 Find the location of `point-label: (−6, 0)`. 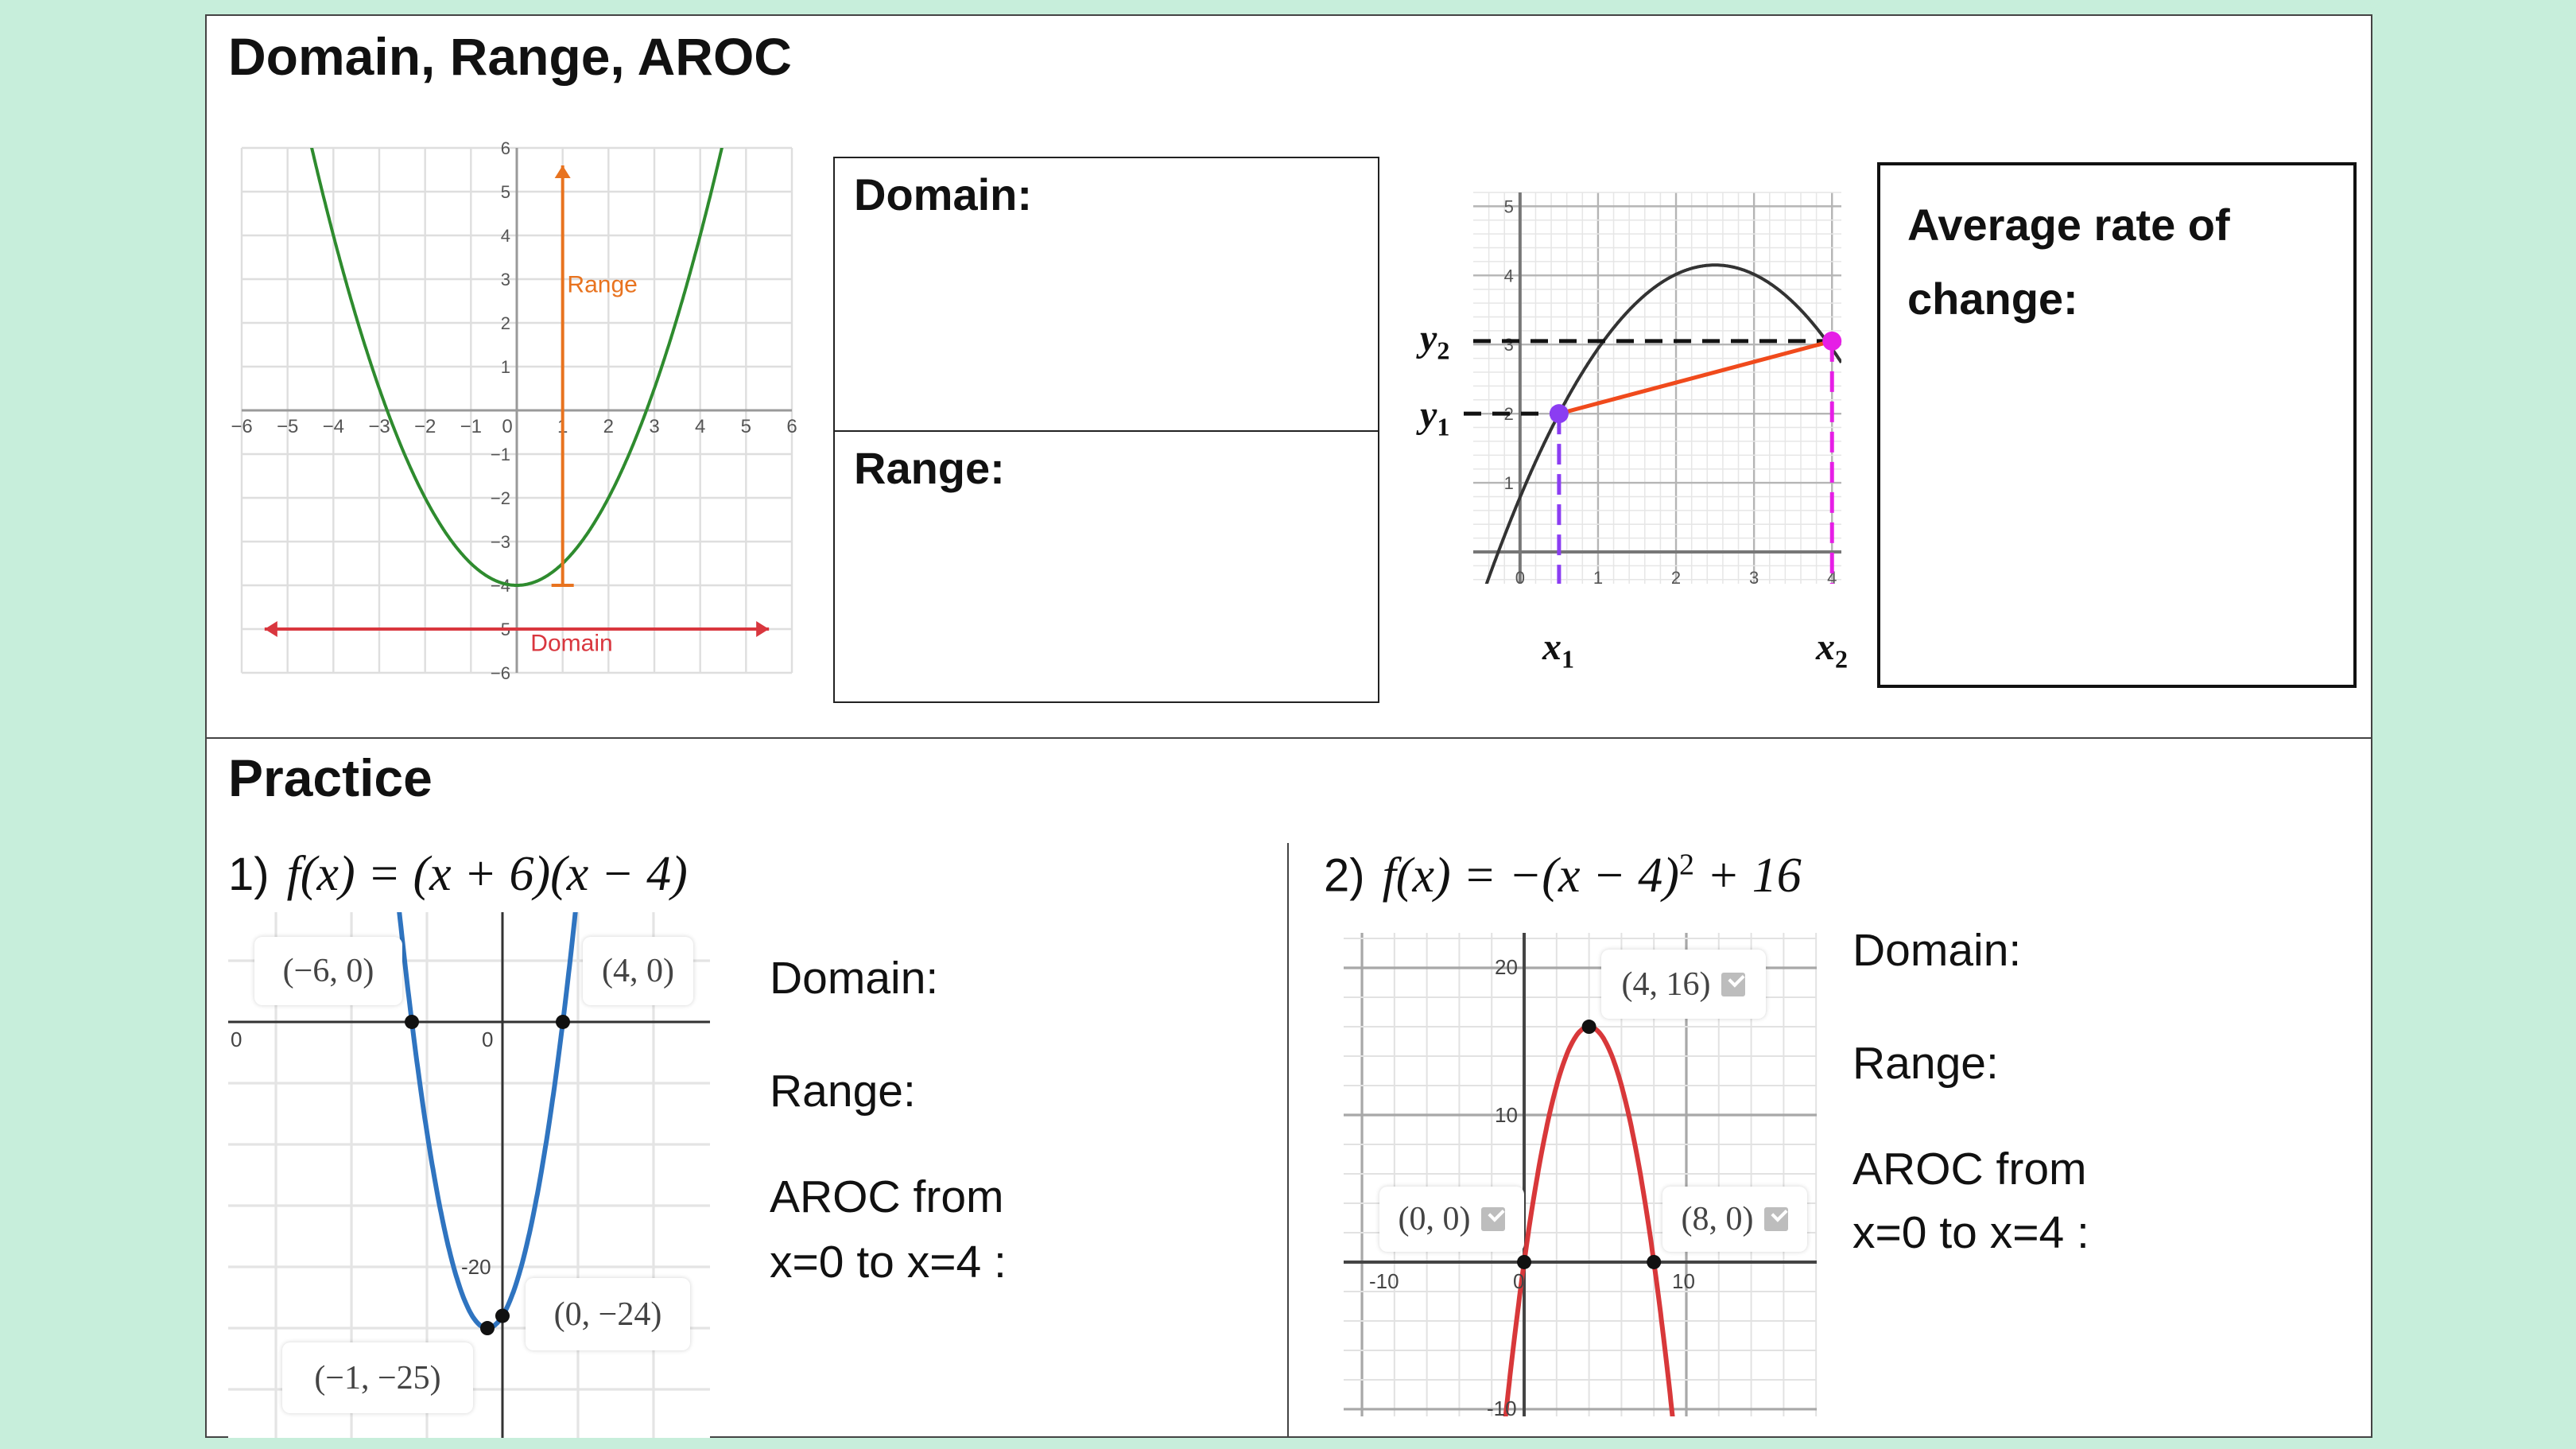

point-label: (−6, 0) is located at coordinates (328, 971).